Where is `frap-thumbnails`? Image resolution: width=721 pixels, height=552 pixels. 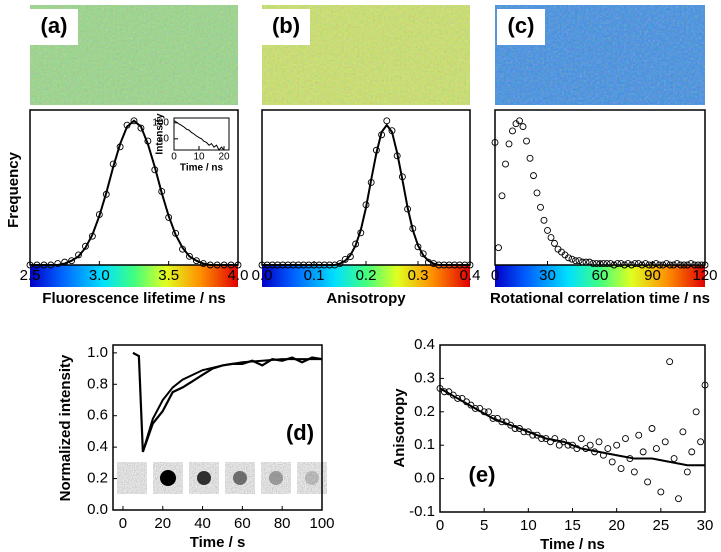 frap-thumbnails is located at coordinates (222, 478).